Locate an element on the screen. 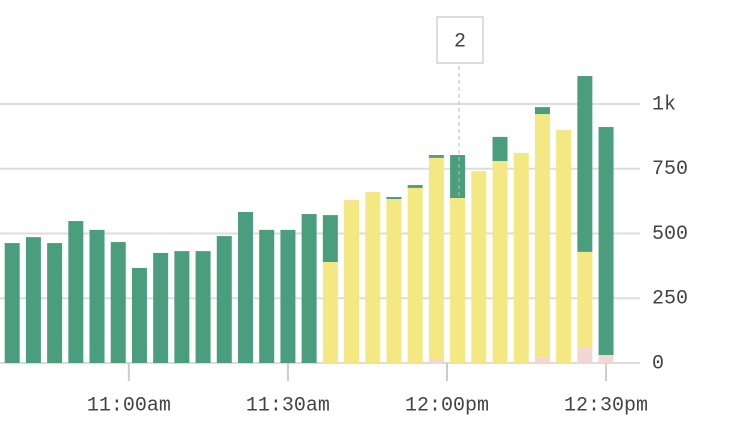 This screenshot has width=754, height=438. tooltip-box is located at coordinates (460, 40).